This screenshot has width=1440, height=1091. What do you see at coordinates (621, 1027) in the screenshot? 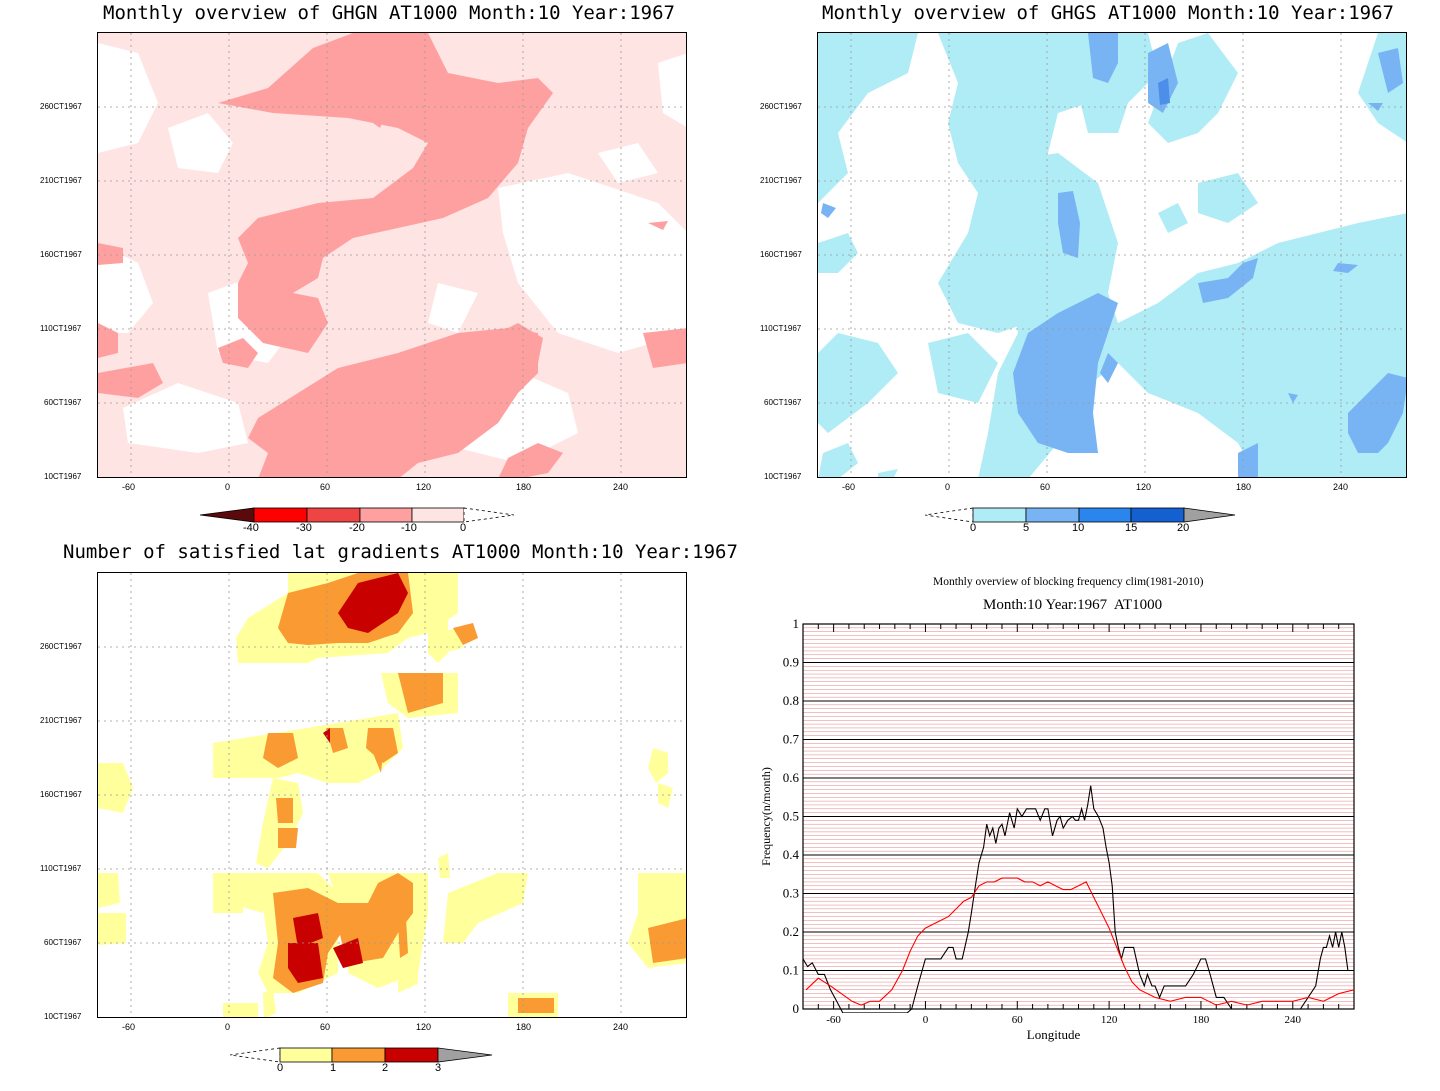
I see `lat-gradients-xtick: 240` at bounding box center [621, 1027].